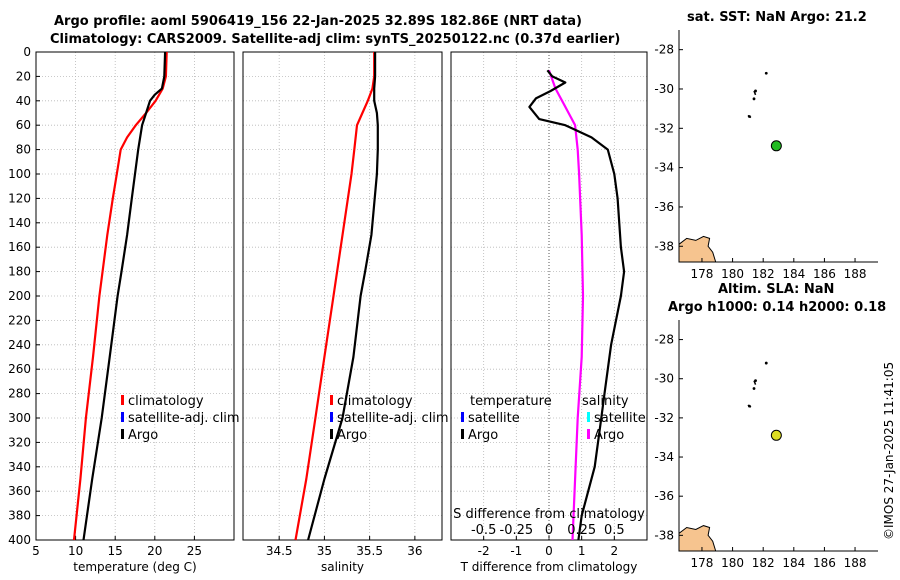 The height and width of the screenshot is (580, 900). What do you see at coordinates (194, 551) in the screenshot?
I see `temperature-xtick-label: 25` at bounding box center [194, 551].